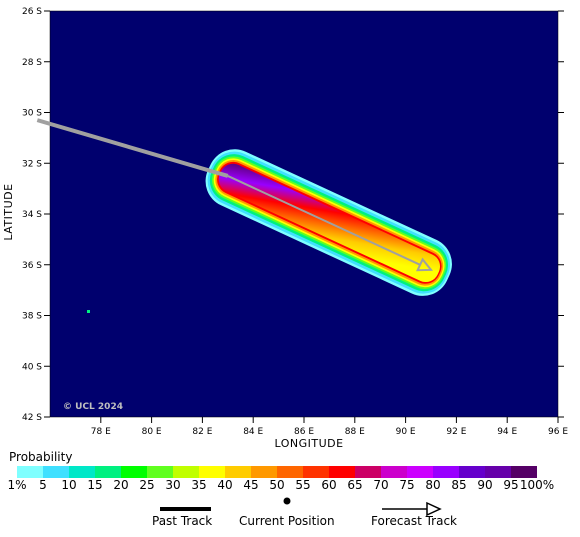  Describe the element at coordinates (95, 485) in the screenshot. I see `probability-scale-label: 15` at that location.